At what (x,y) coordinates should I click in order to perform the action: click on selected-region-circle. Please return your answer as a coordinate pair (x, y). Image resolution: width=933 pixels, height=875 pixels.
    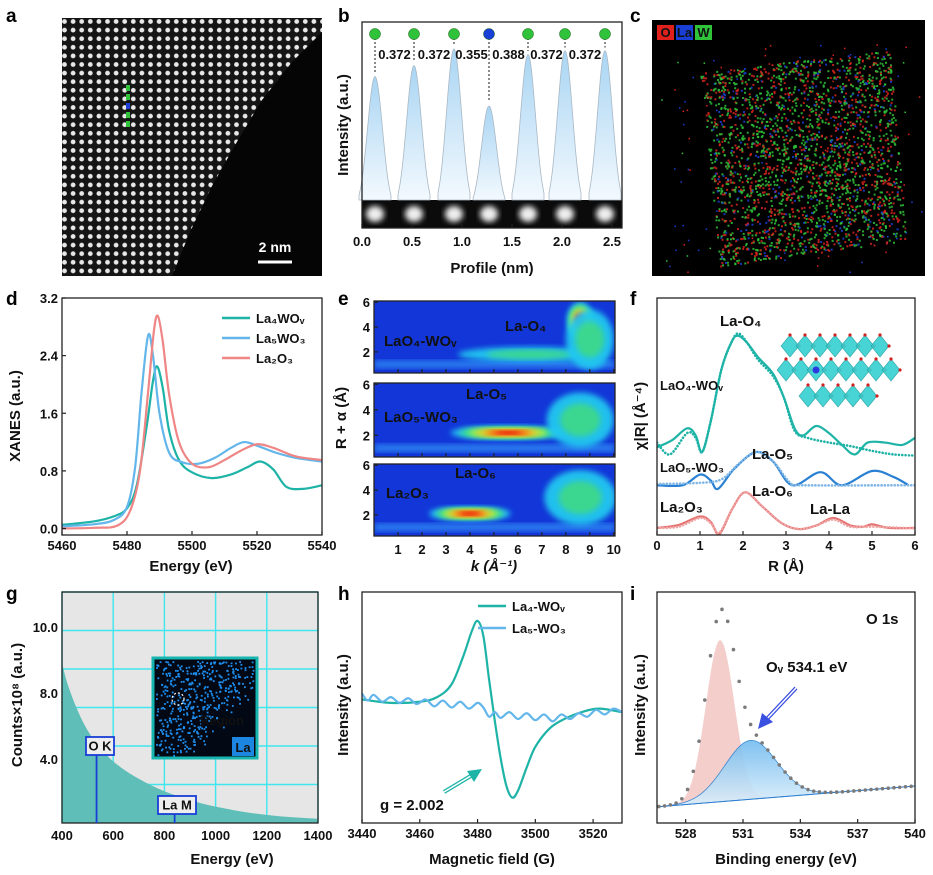
    Looking at the image, I should click on (178, 699).